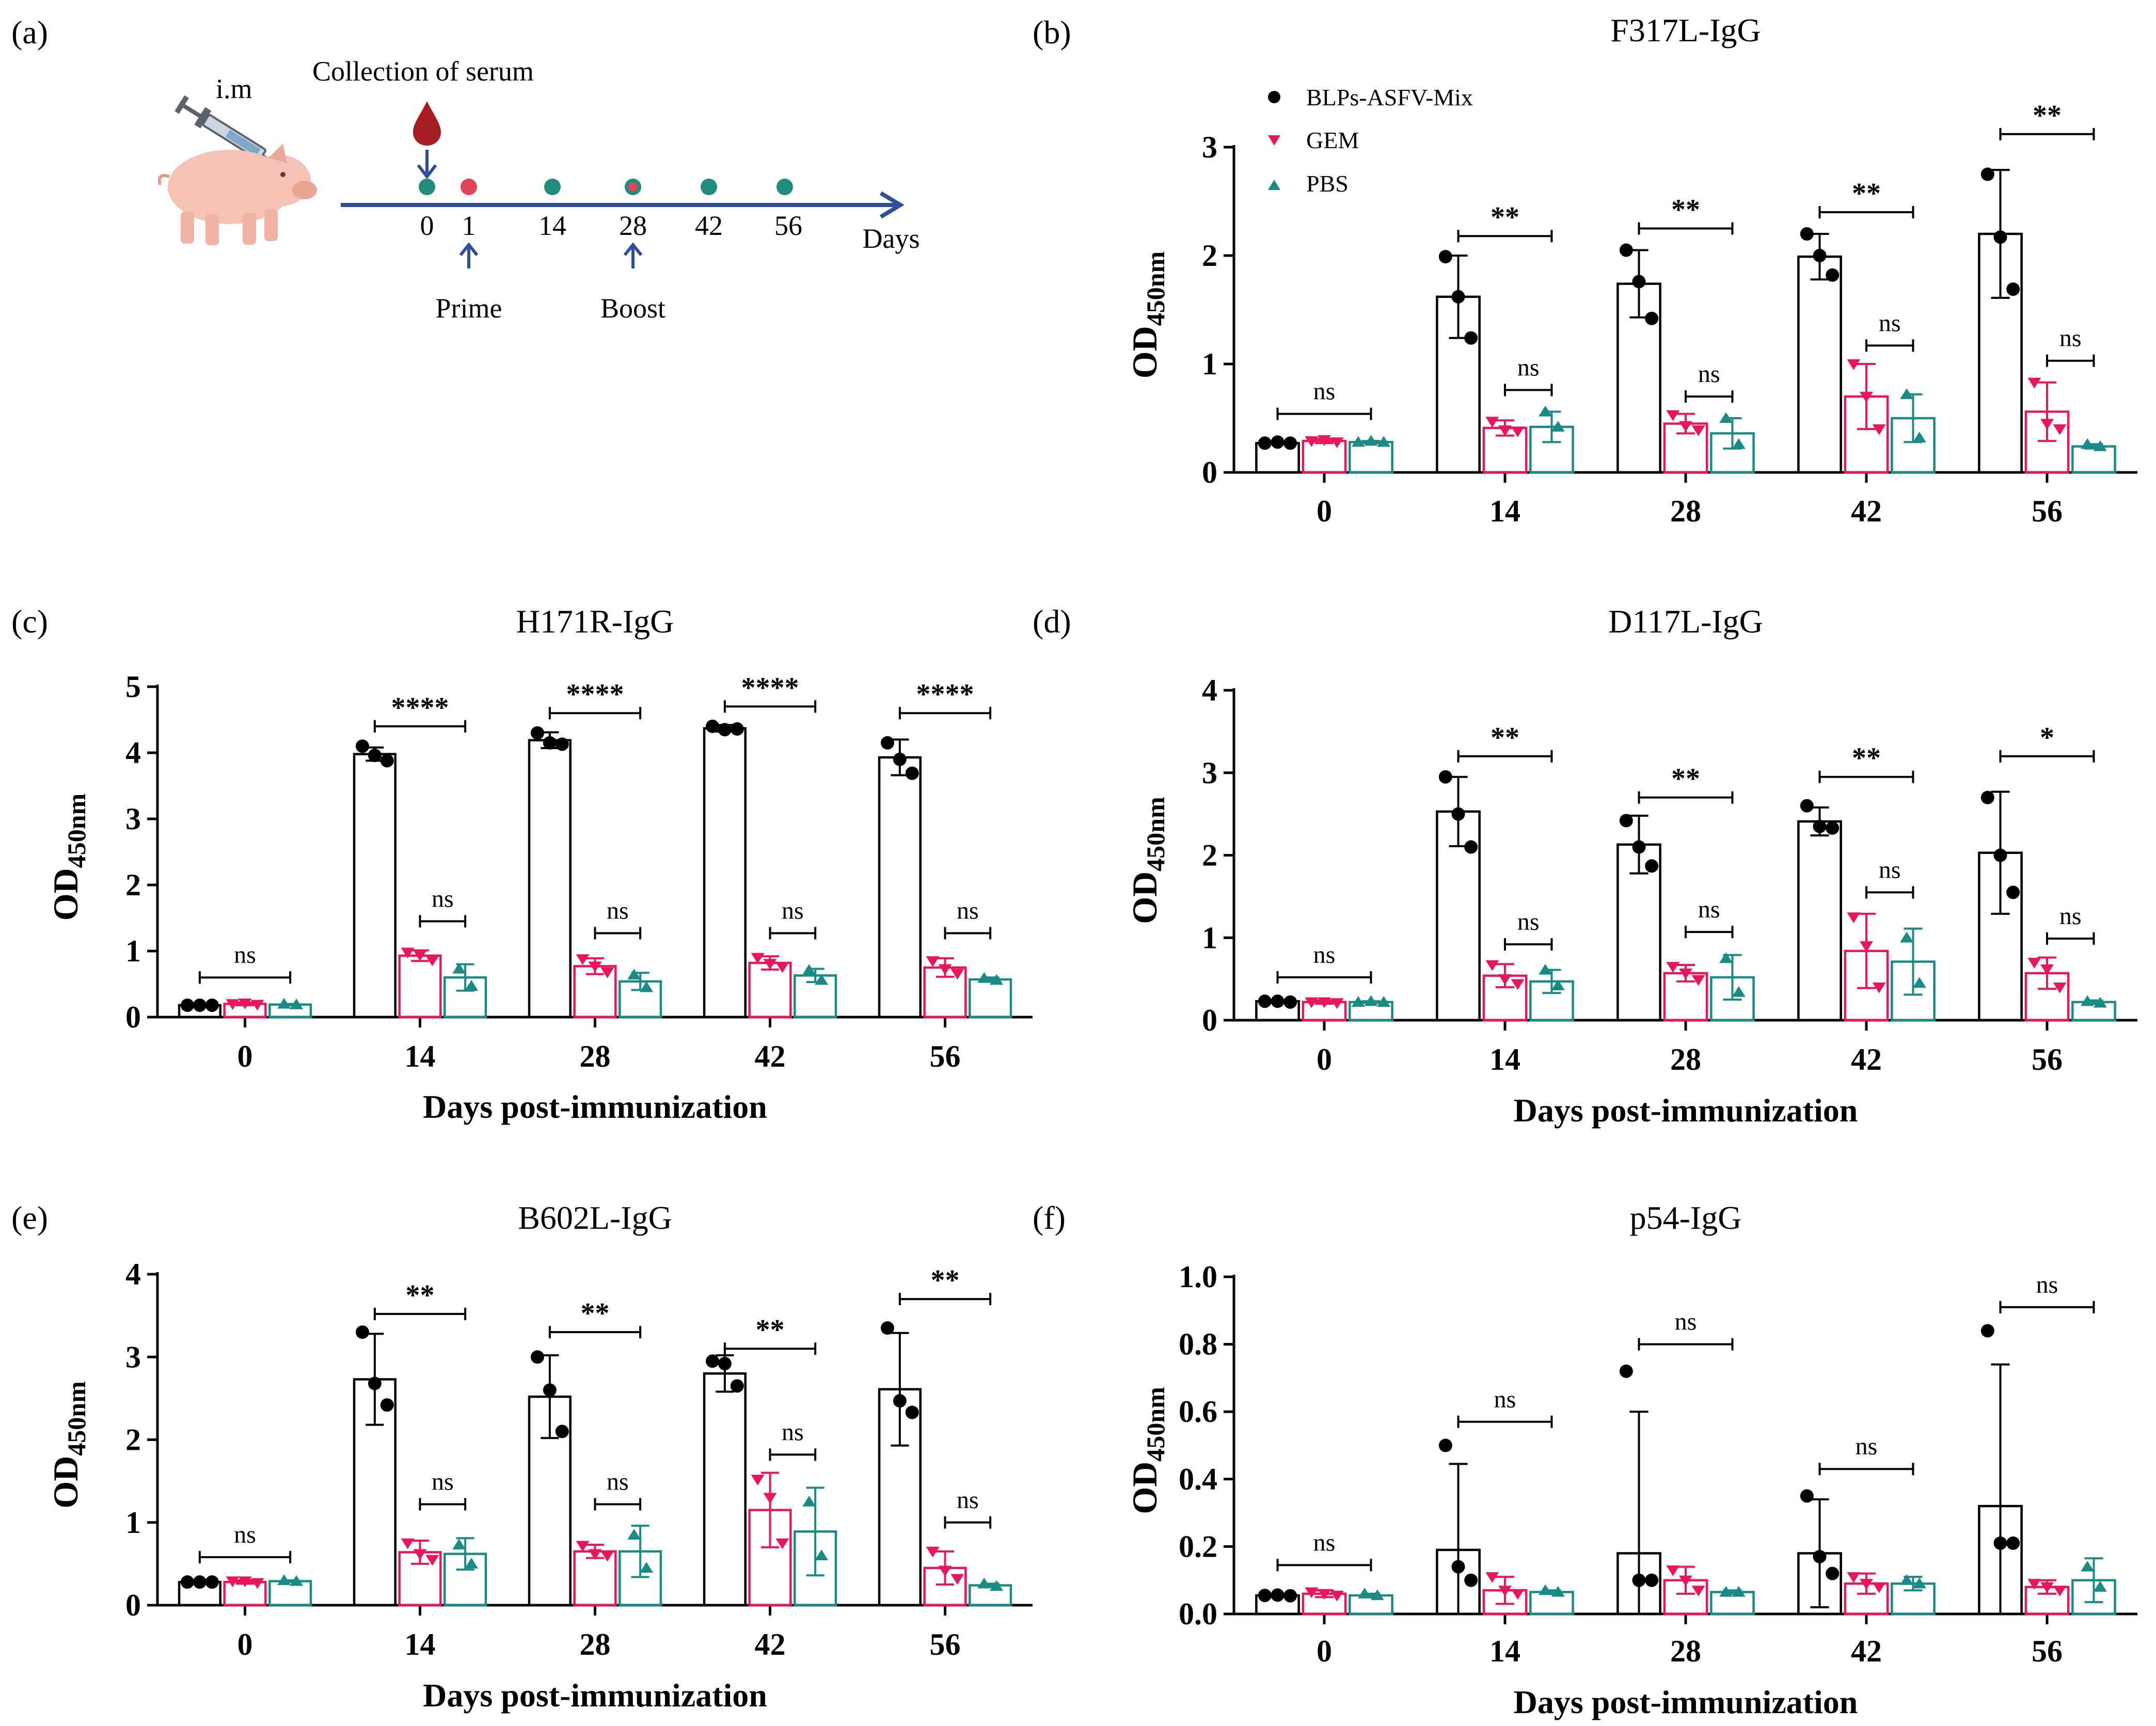 This screenshot has width=2156, height=1726. Describe the element at coordinates (891, 238) in the screenshot. I see `days-unit-label: Days` at that location.